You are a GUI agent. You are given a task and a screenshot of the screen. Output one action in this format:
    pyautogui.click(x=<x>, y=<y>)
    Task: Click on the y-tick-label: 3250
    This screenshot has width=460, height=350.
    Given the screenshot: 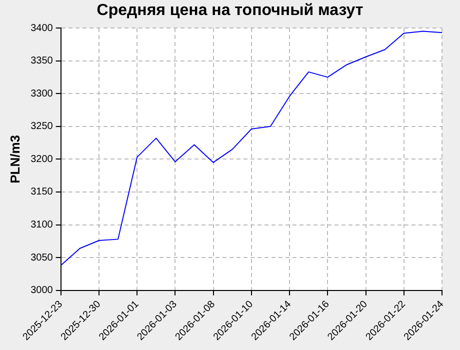 What is the action you would take?
    pyautogui.click(x=42, y=126)
    